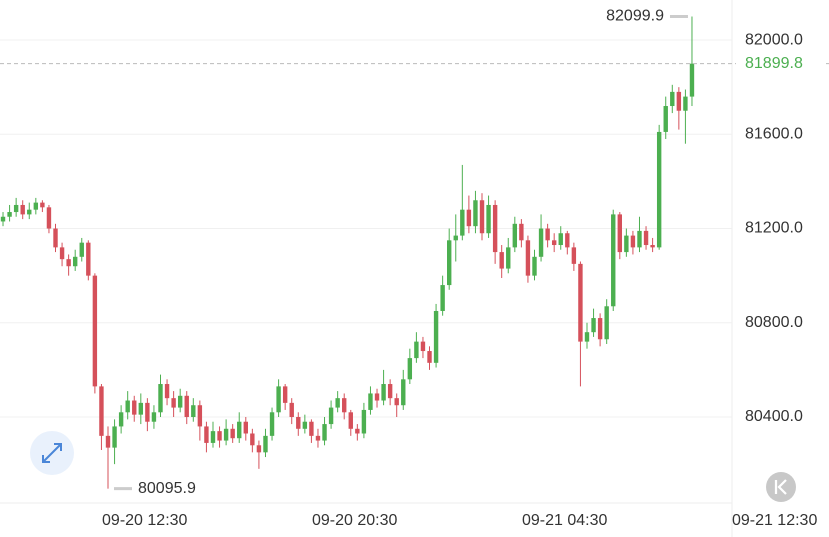  What do you see at coordinates (774, 39) in the screenshot?
I see `y-tick-label: 82000.0` at bounding box center [774, 39].